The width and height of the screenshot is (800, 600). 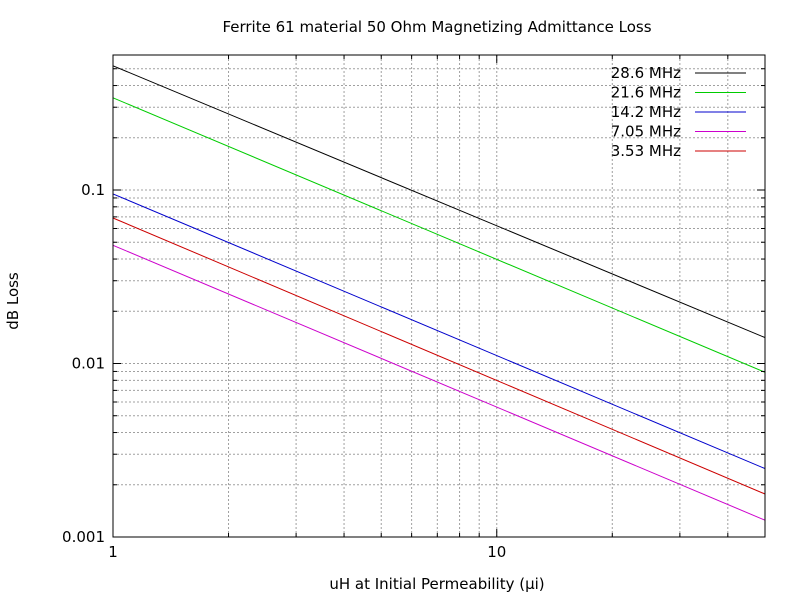 I want to click on y-tick-label: 0.001, so click(x=83, y=537).